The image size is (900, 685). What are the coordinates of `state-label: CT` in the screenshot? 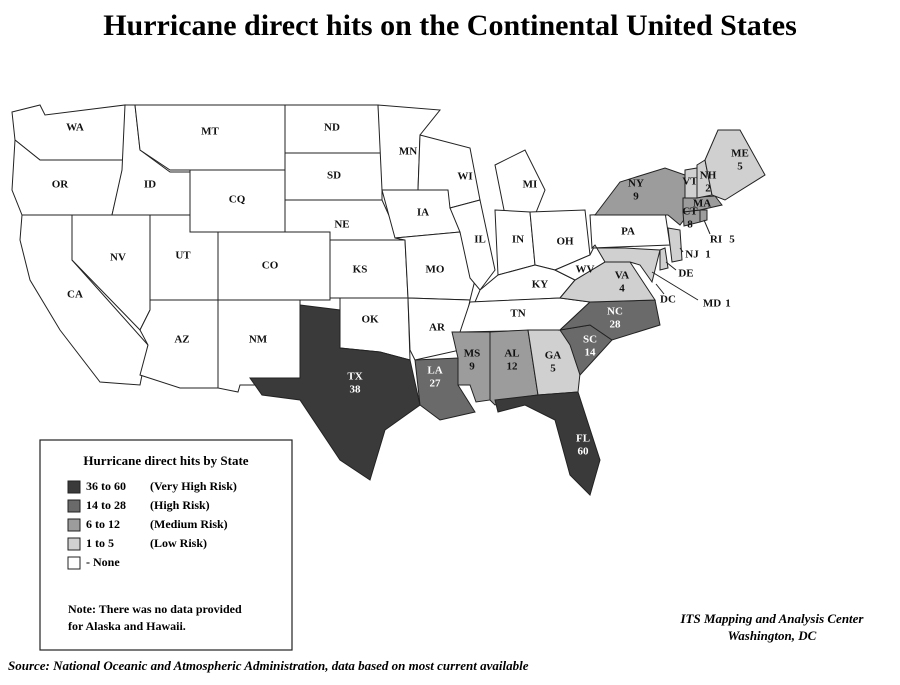 It's located at (690, 212).